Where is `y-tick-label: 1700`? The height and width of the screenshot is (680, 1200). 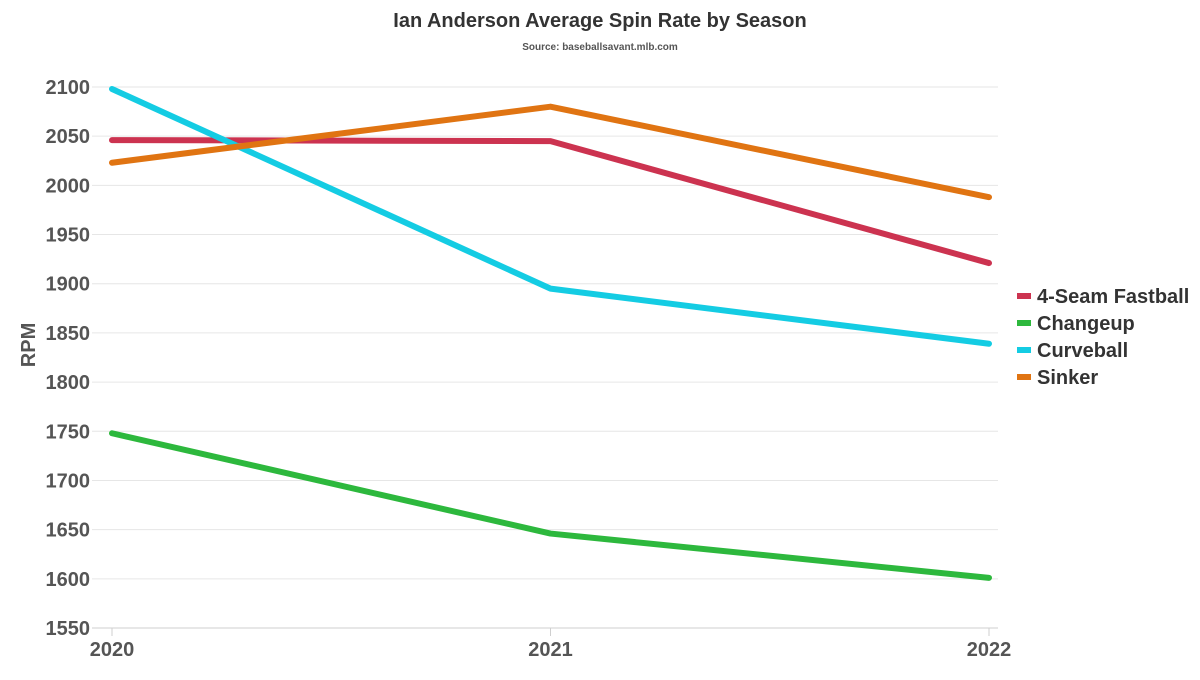
y-tick-label: 1700 is located at coordinates (68, 481).